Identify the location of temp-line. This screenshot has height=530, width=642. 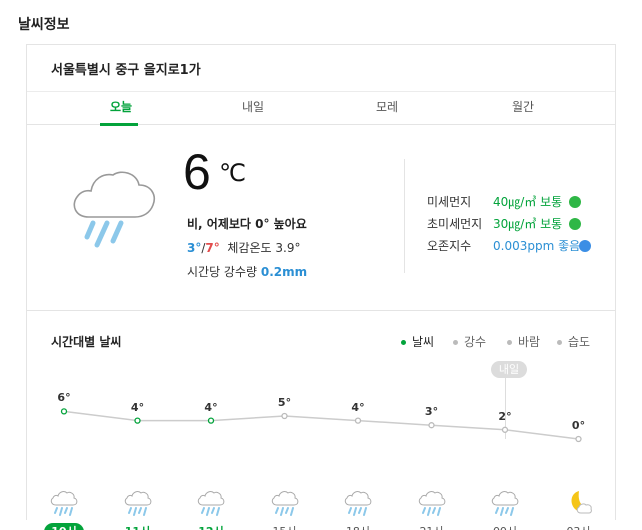
(321, 425).